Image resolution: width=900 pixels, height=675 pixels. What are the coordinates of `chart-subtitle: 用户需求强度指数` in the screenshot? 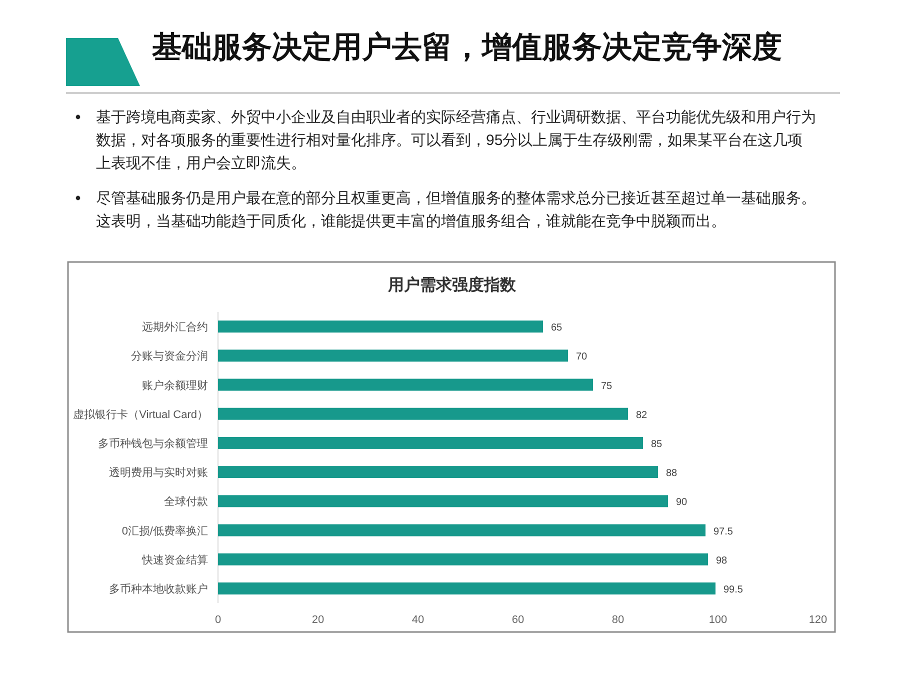 It's located at (452, 284).